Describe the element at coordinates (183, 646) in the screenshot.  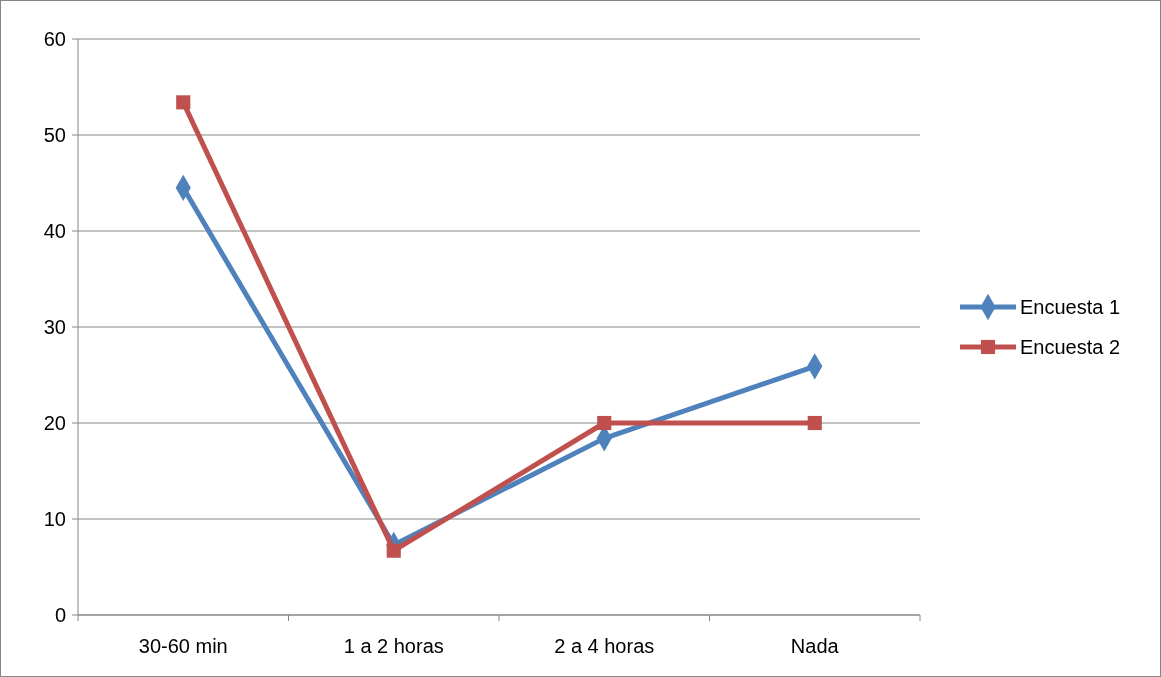
I see `x-tick-label: 30-60 min` at that location.